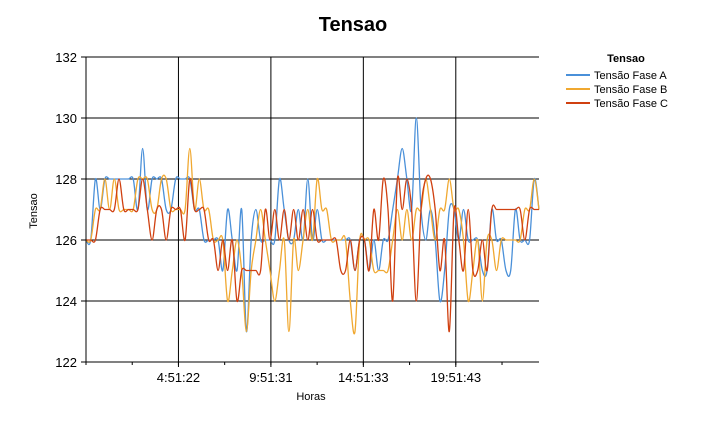 This screenshot has height=421, width=707. I want to click on legend-label: Tensão Fase B, so click(630, 90).